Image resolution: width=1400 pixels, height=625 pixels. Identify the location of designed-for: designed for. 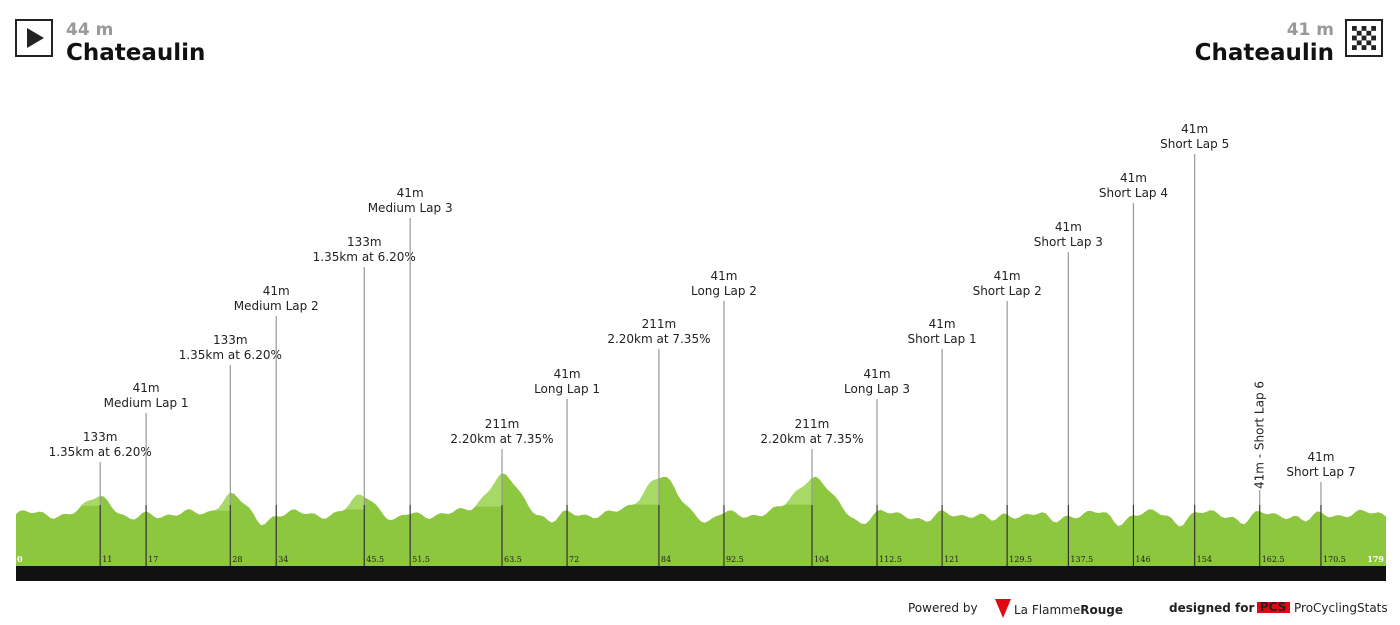
(1211, 608).